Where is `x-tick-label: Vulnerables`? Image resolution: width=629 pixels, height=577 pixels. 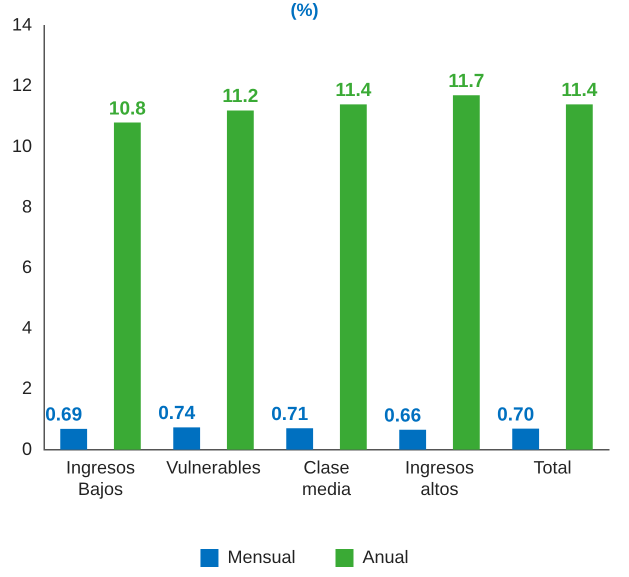 x-tick-label: Vulnerables is located at coordinates (213, 468).